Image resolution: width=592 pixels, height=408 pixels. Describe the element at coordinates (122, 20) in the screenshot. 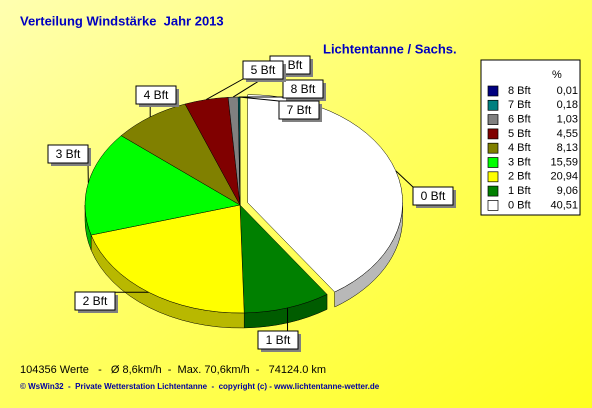

I see `chart-title: Verteilung Windstärke Jahr 2013` at that location.